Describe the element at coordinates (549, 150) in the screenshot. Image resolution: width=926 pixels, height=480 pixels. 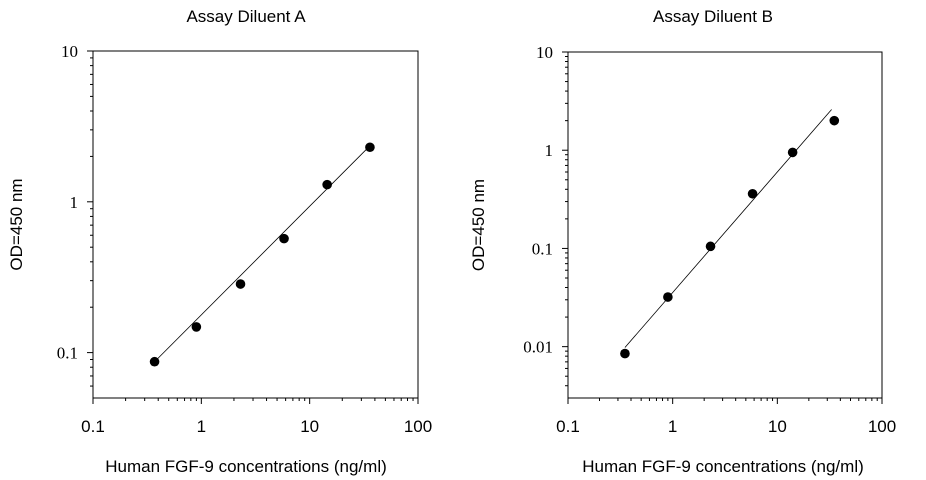
I see `chart-2-y-tick-label: 1` at that location.